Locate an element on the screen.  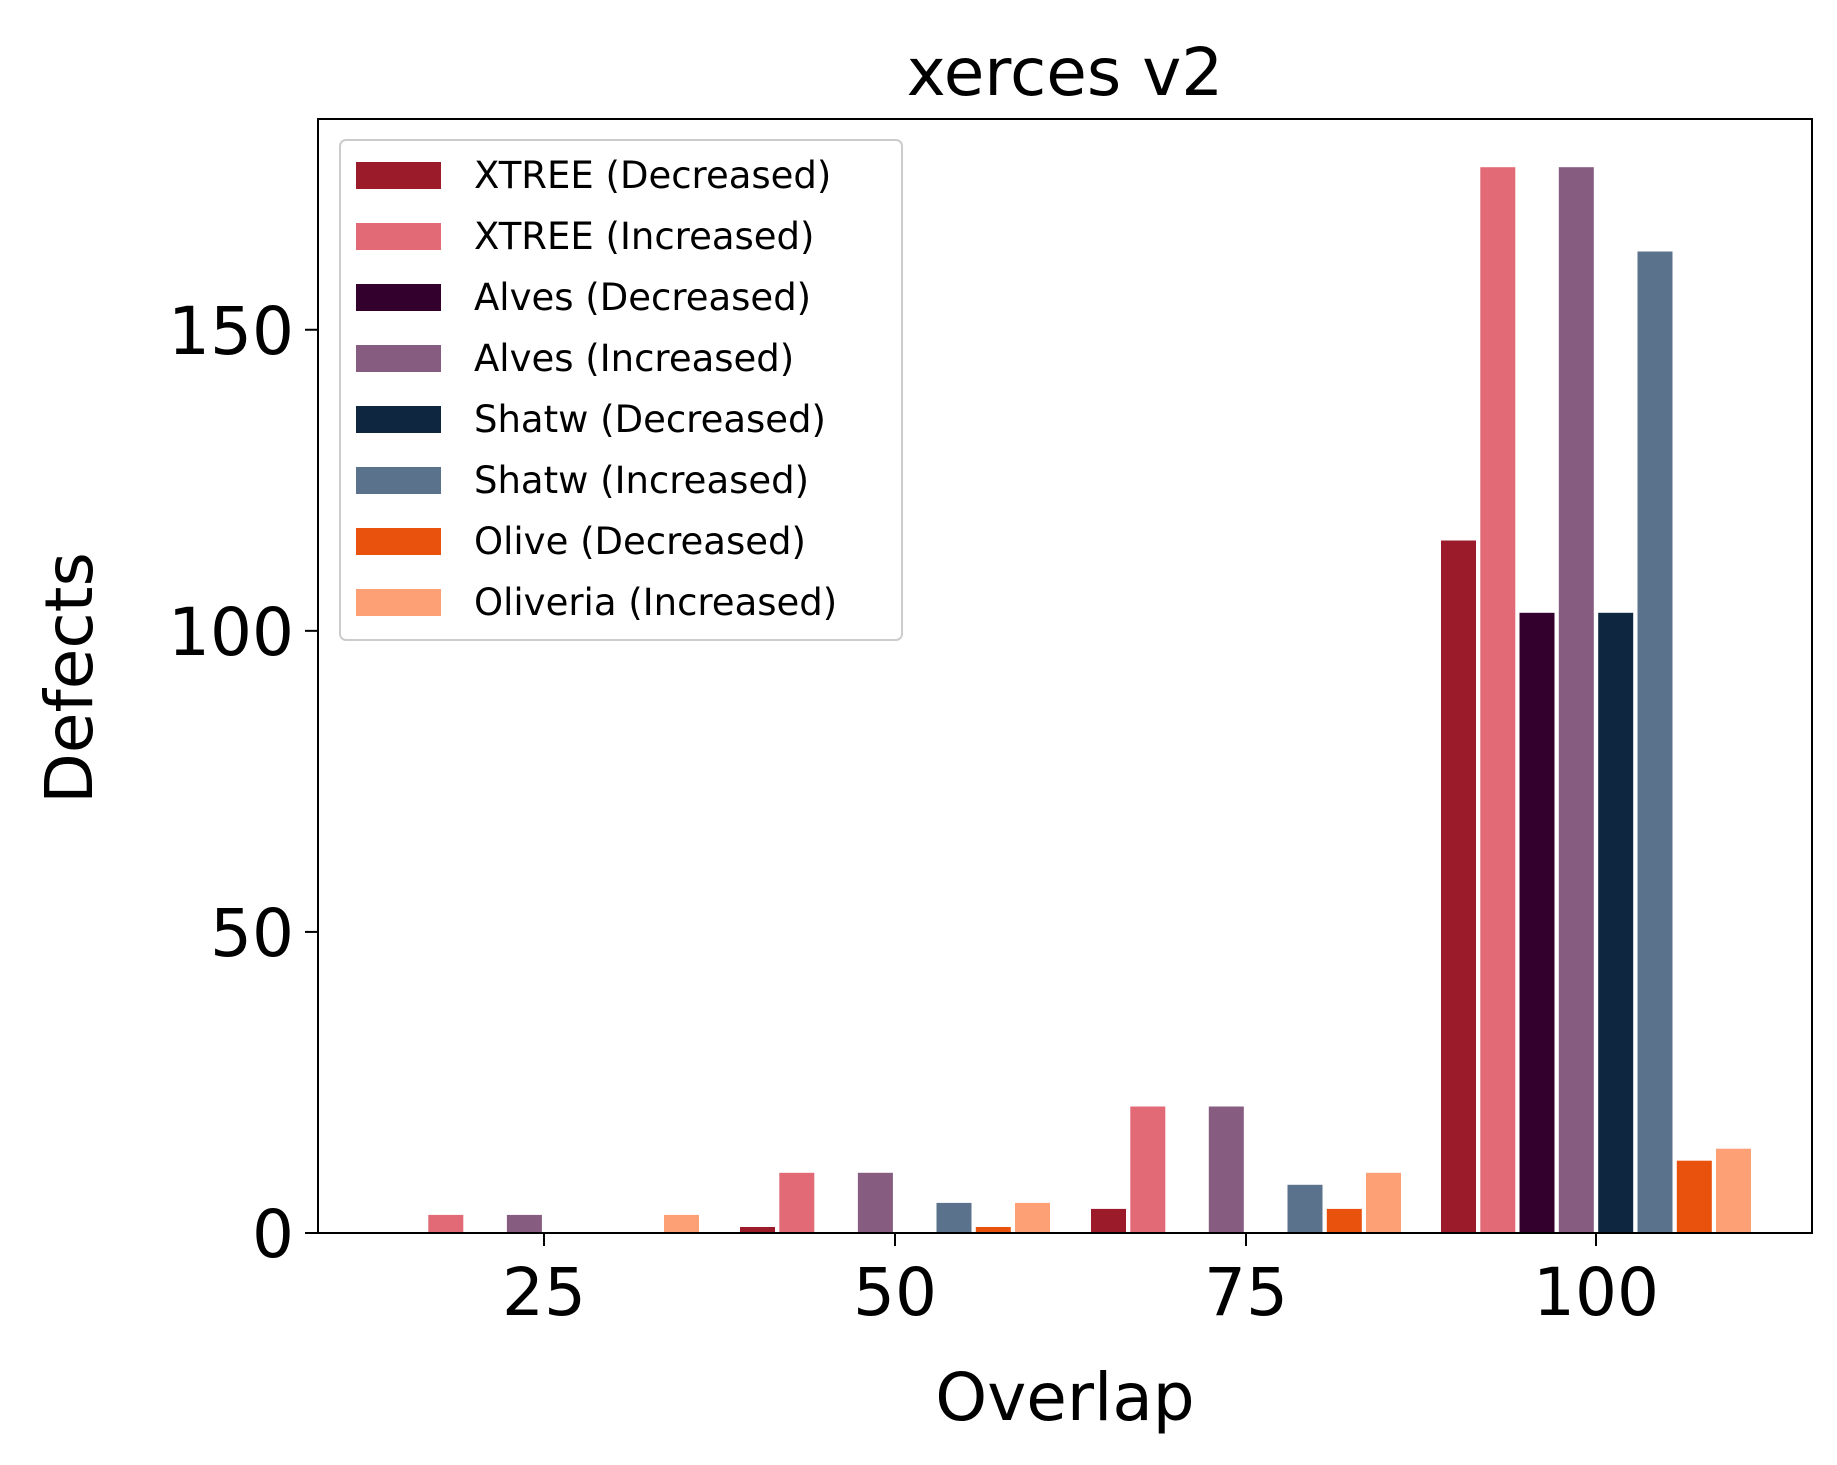
bar-s3-c1 is located at coordinates (875, 1202).